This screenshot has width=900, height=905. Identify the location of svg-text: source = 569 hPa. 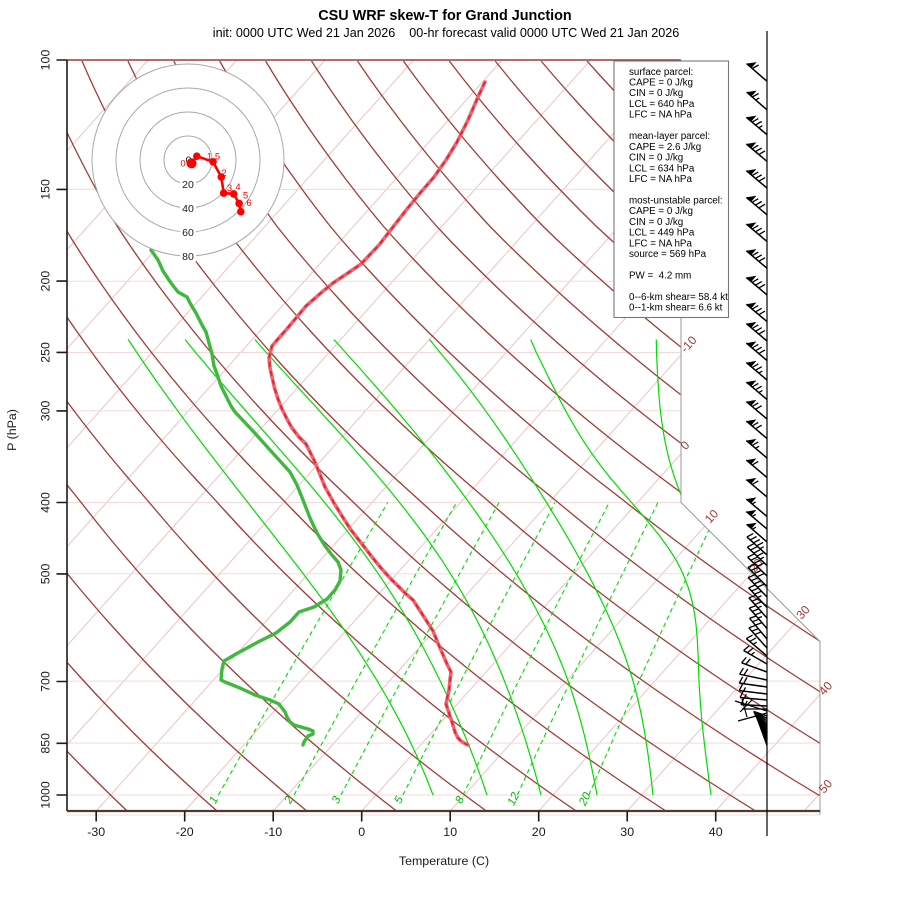
(668, 254).